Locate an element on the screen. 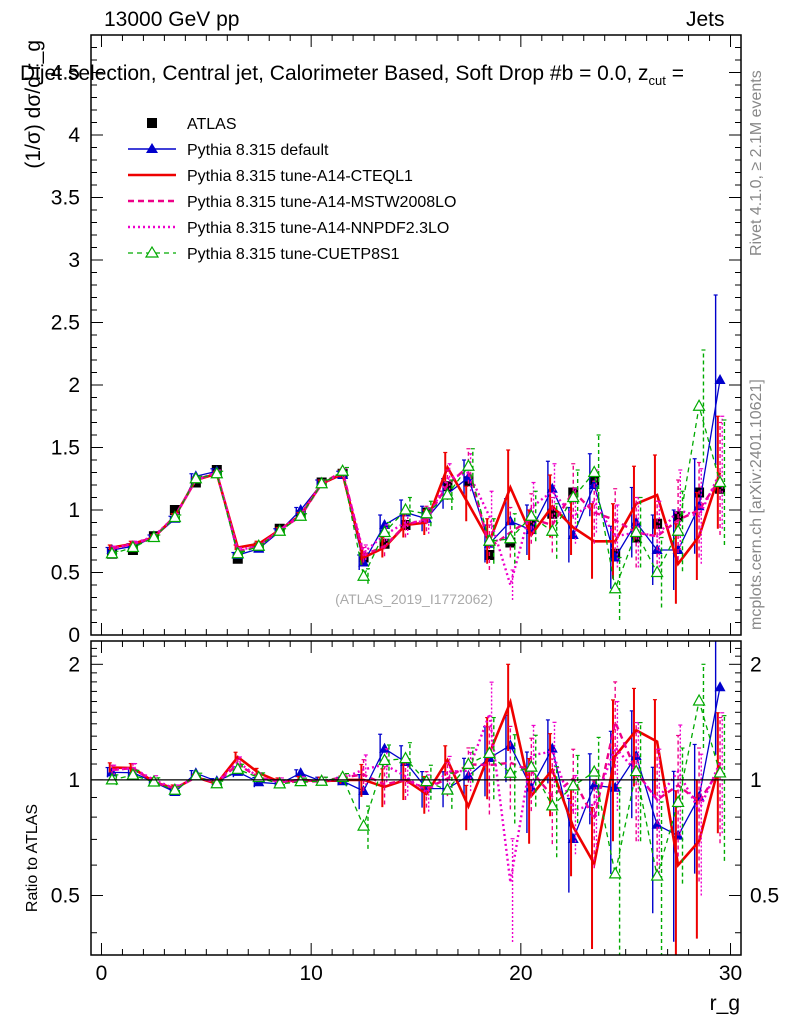 The width and height of the screenshot is (786, 1024). y-tick-label: 1 is located at coordinates (74, 510).